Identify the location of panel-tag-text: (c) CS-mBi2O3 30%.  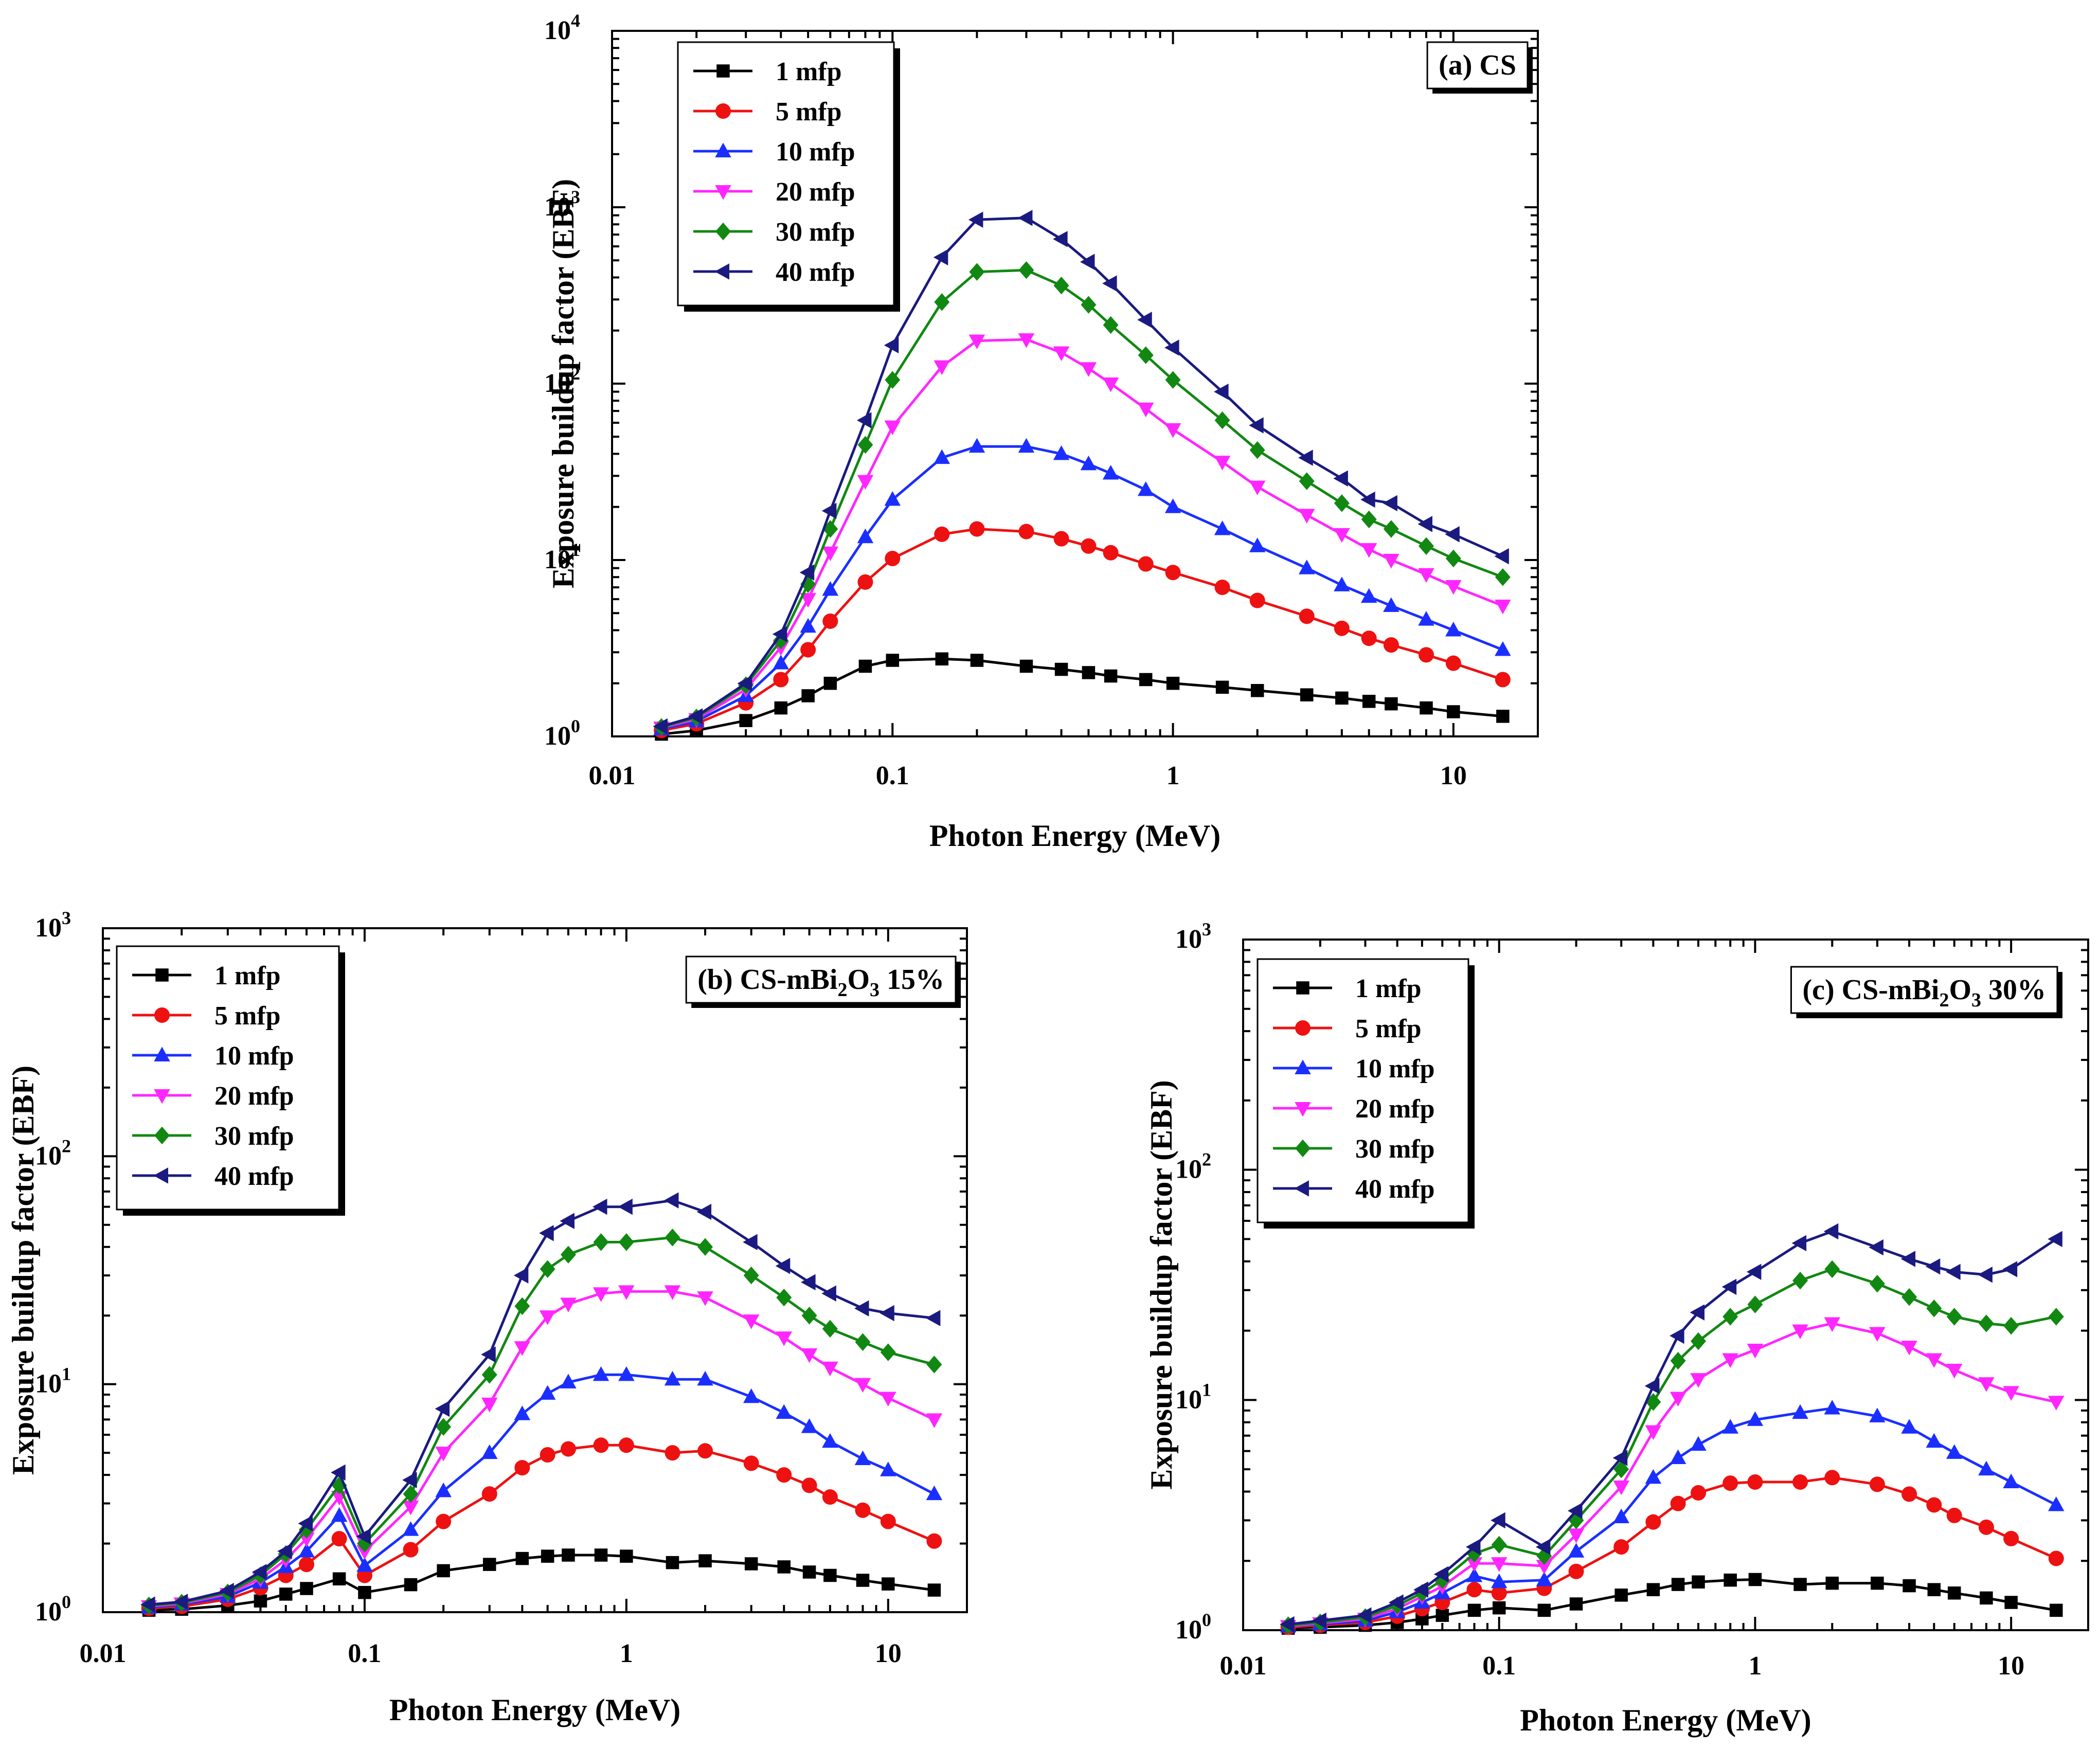
(1924, 992).